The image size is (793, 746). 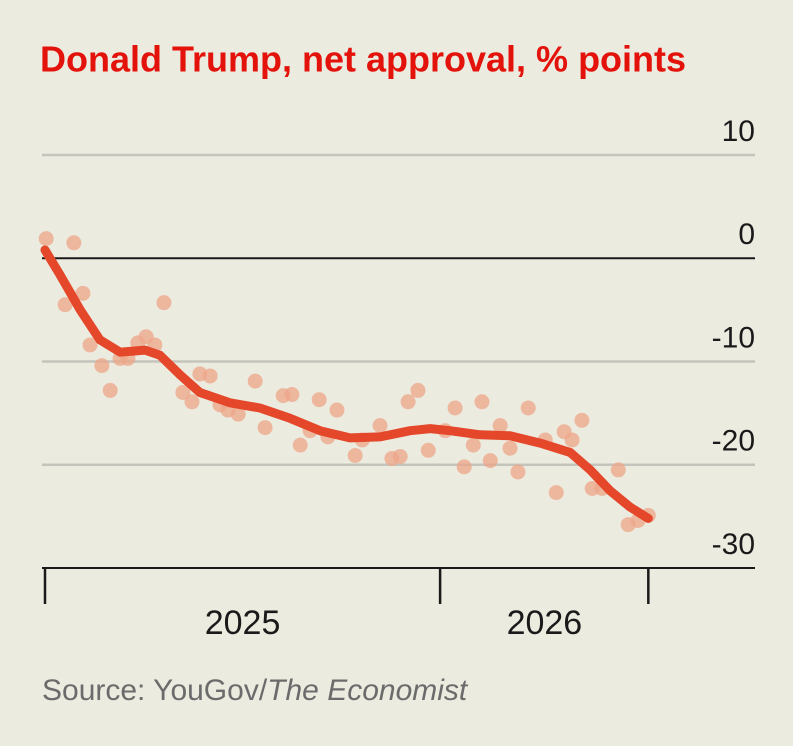 What do you see at coordinates (738, 131) in the screenshot?
I see `y-tick-label: 10` at bounding box center [738, 131].